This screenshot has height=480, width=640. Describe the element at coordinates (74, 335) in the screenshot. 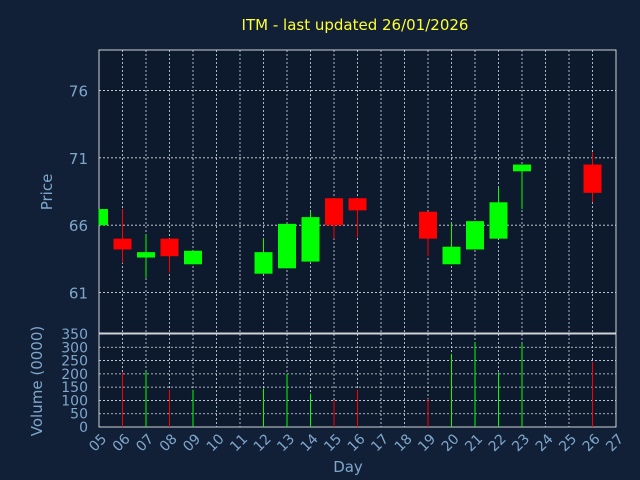

I see `volume-y-tick-label: 350` at that location.